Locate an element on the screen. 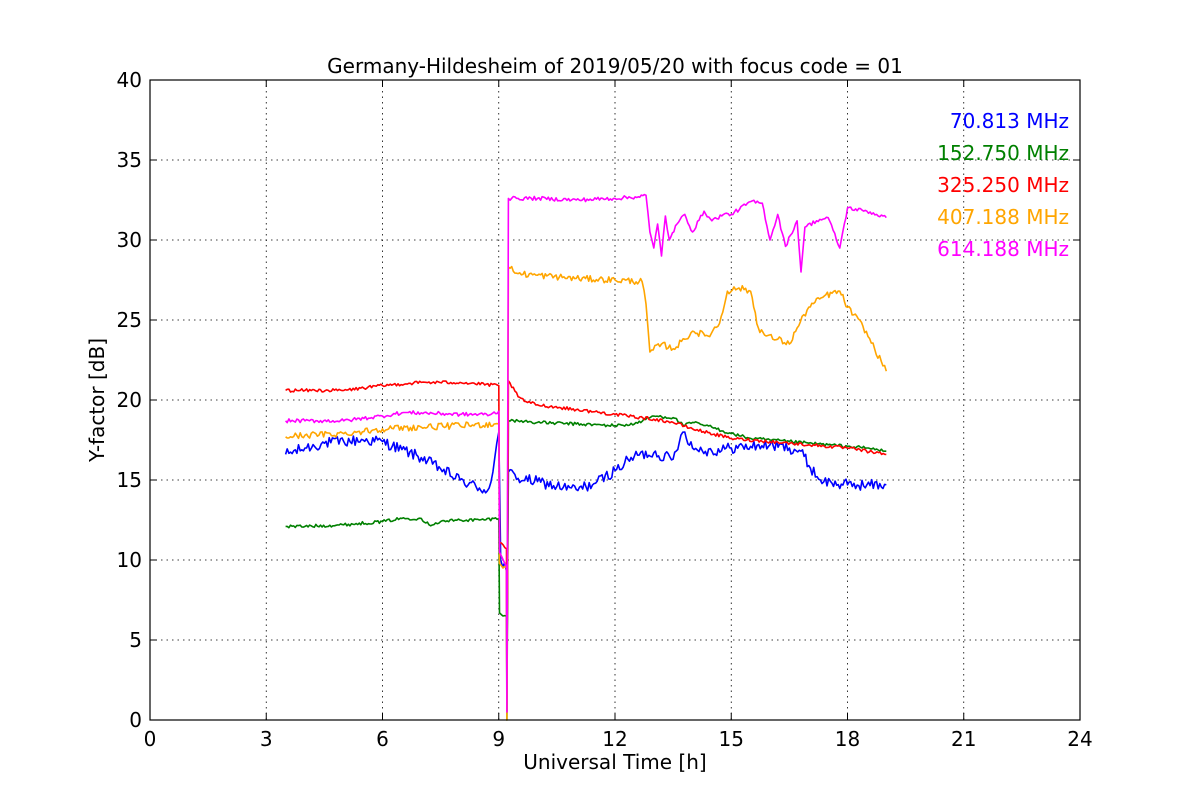  y-tick-label: 5 is located at coordinates (135, 640).